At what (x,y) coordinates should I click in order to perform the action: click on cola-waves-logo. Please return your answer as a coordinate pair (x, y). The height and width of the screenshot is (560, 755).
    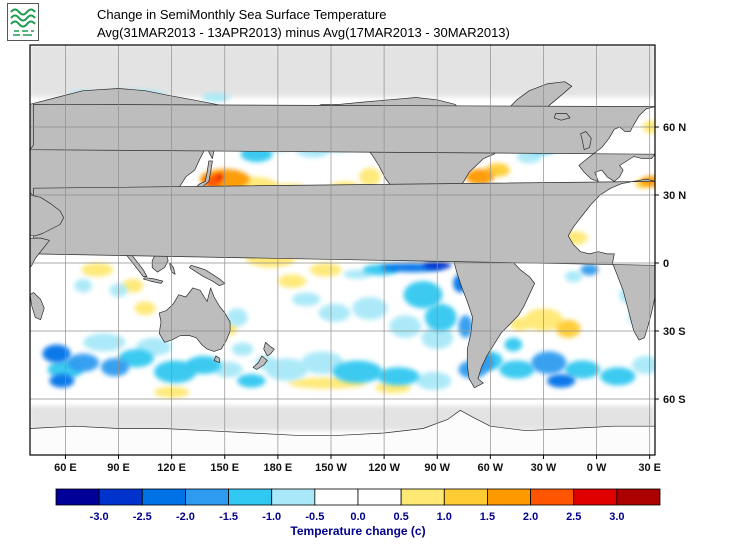
    Looking at the image, I should click on (23, 22).